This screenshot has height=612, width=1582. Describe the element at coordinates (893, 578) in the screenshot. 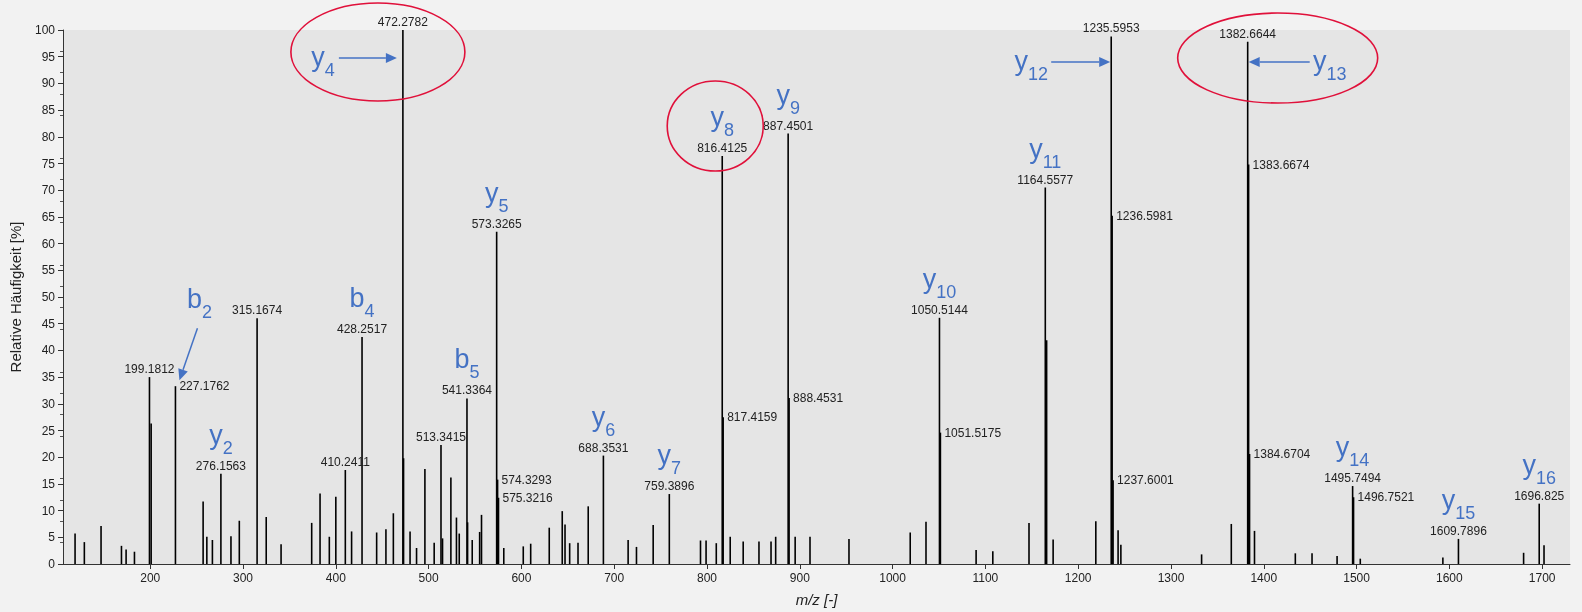

I see `x-tick-label: 1000` at that location.